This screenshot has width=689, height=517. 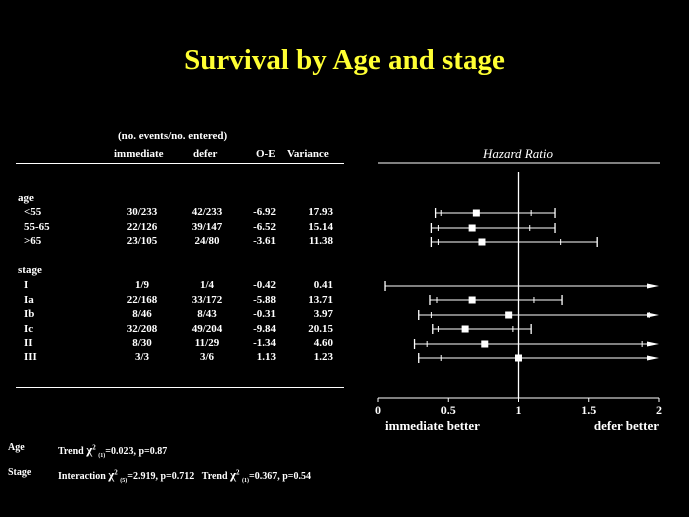 What do you see at coordinates (588, 410) in the screenshot?
I see `x-tick-label: 1.5` at bounding box center [588, 410].